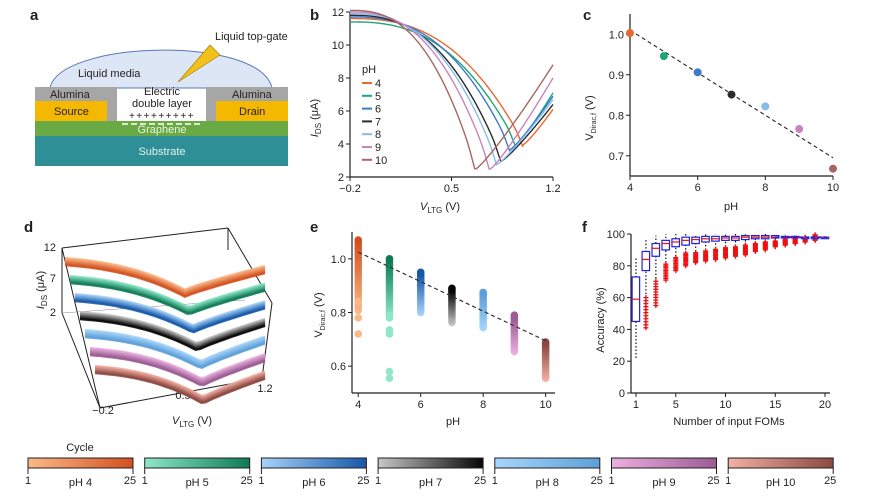  Describe the element at coordinates (369, 70) in the screenshot. I see `b-legend-title: pH` at that location.